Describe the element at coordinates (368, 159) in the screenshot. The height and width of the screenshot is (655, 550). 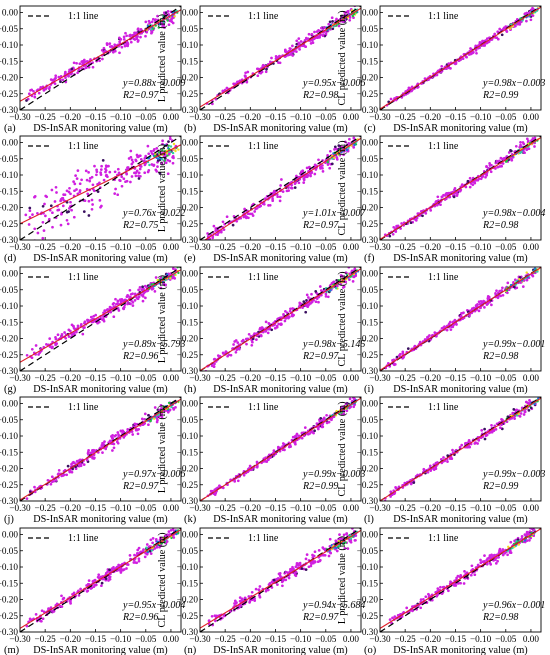
I see `y-tick-label: −0.05` at that location.